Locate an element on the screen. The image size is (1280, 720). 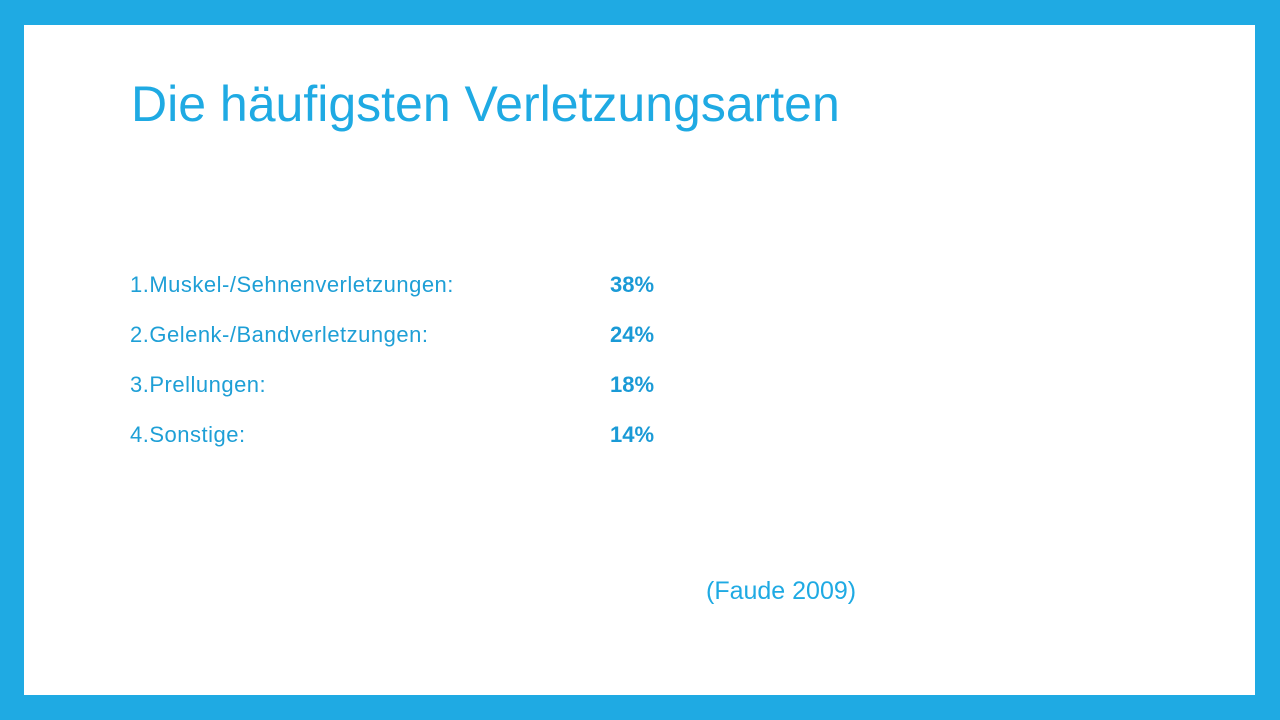
list-item-label: 1.Muskel-/Sehnenverletzungen: is located at coordinates (292, 284).